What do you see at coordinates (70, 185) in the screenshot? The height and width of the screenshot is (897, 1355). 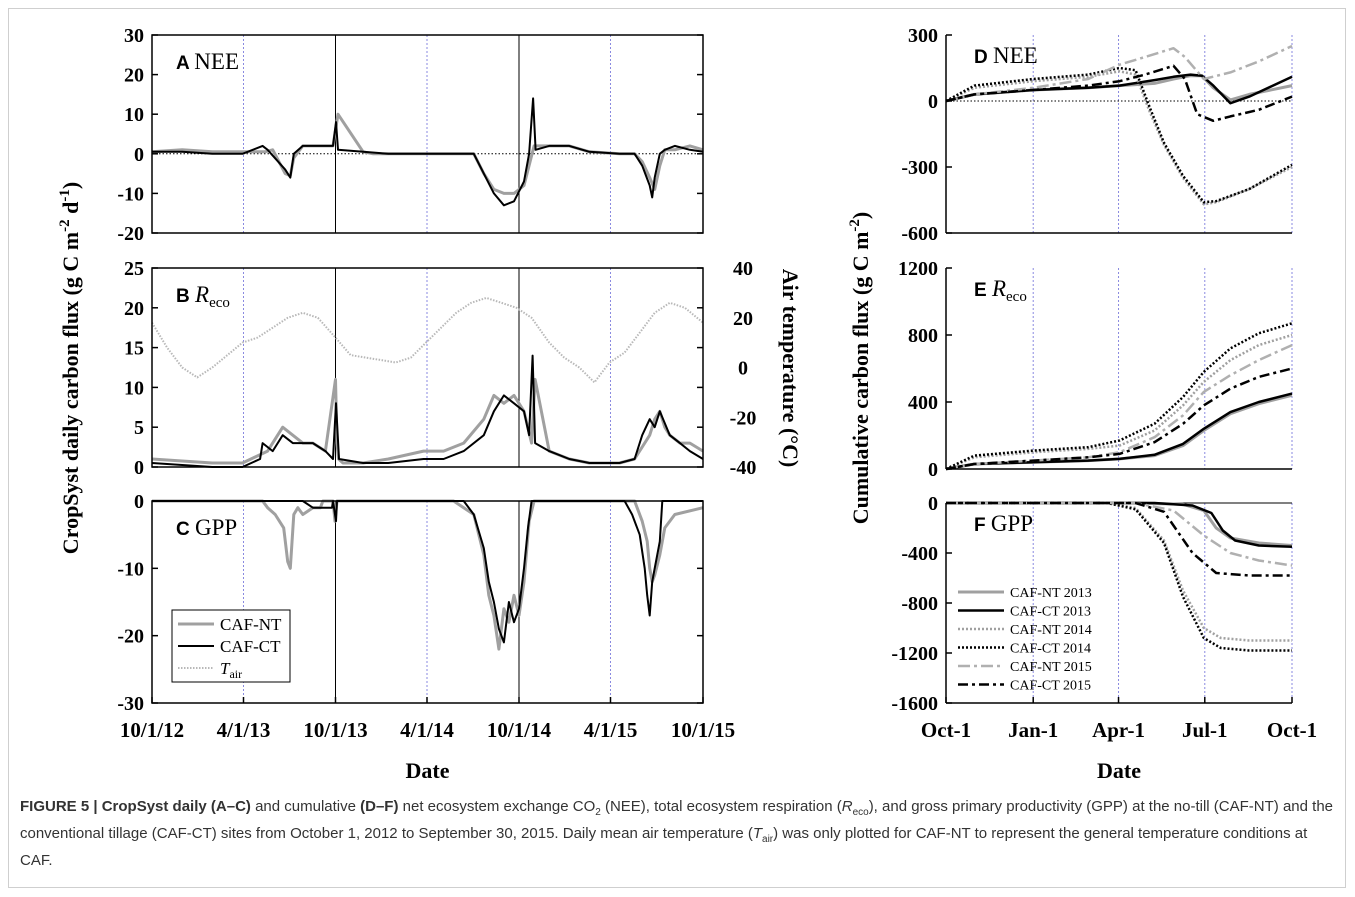 I see `left-y-axis-label-left-ylabel-end: )` at bounding box center [70, 185].